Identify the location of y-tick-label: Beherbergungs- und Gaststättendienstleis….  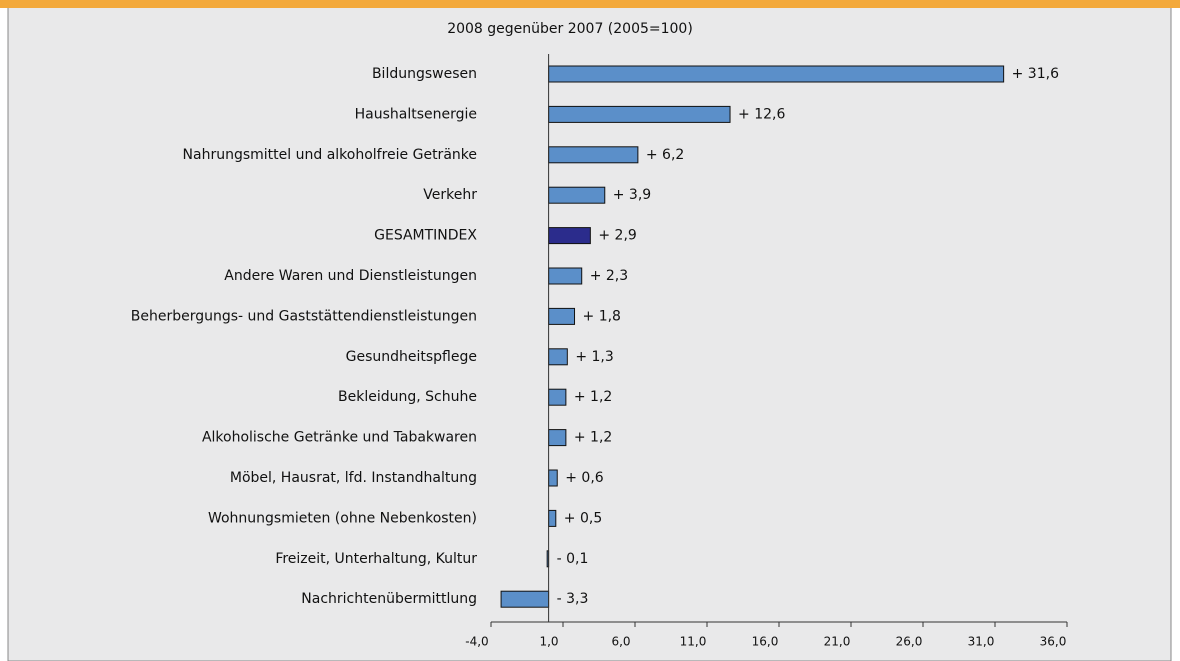
(304, 316).